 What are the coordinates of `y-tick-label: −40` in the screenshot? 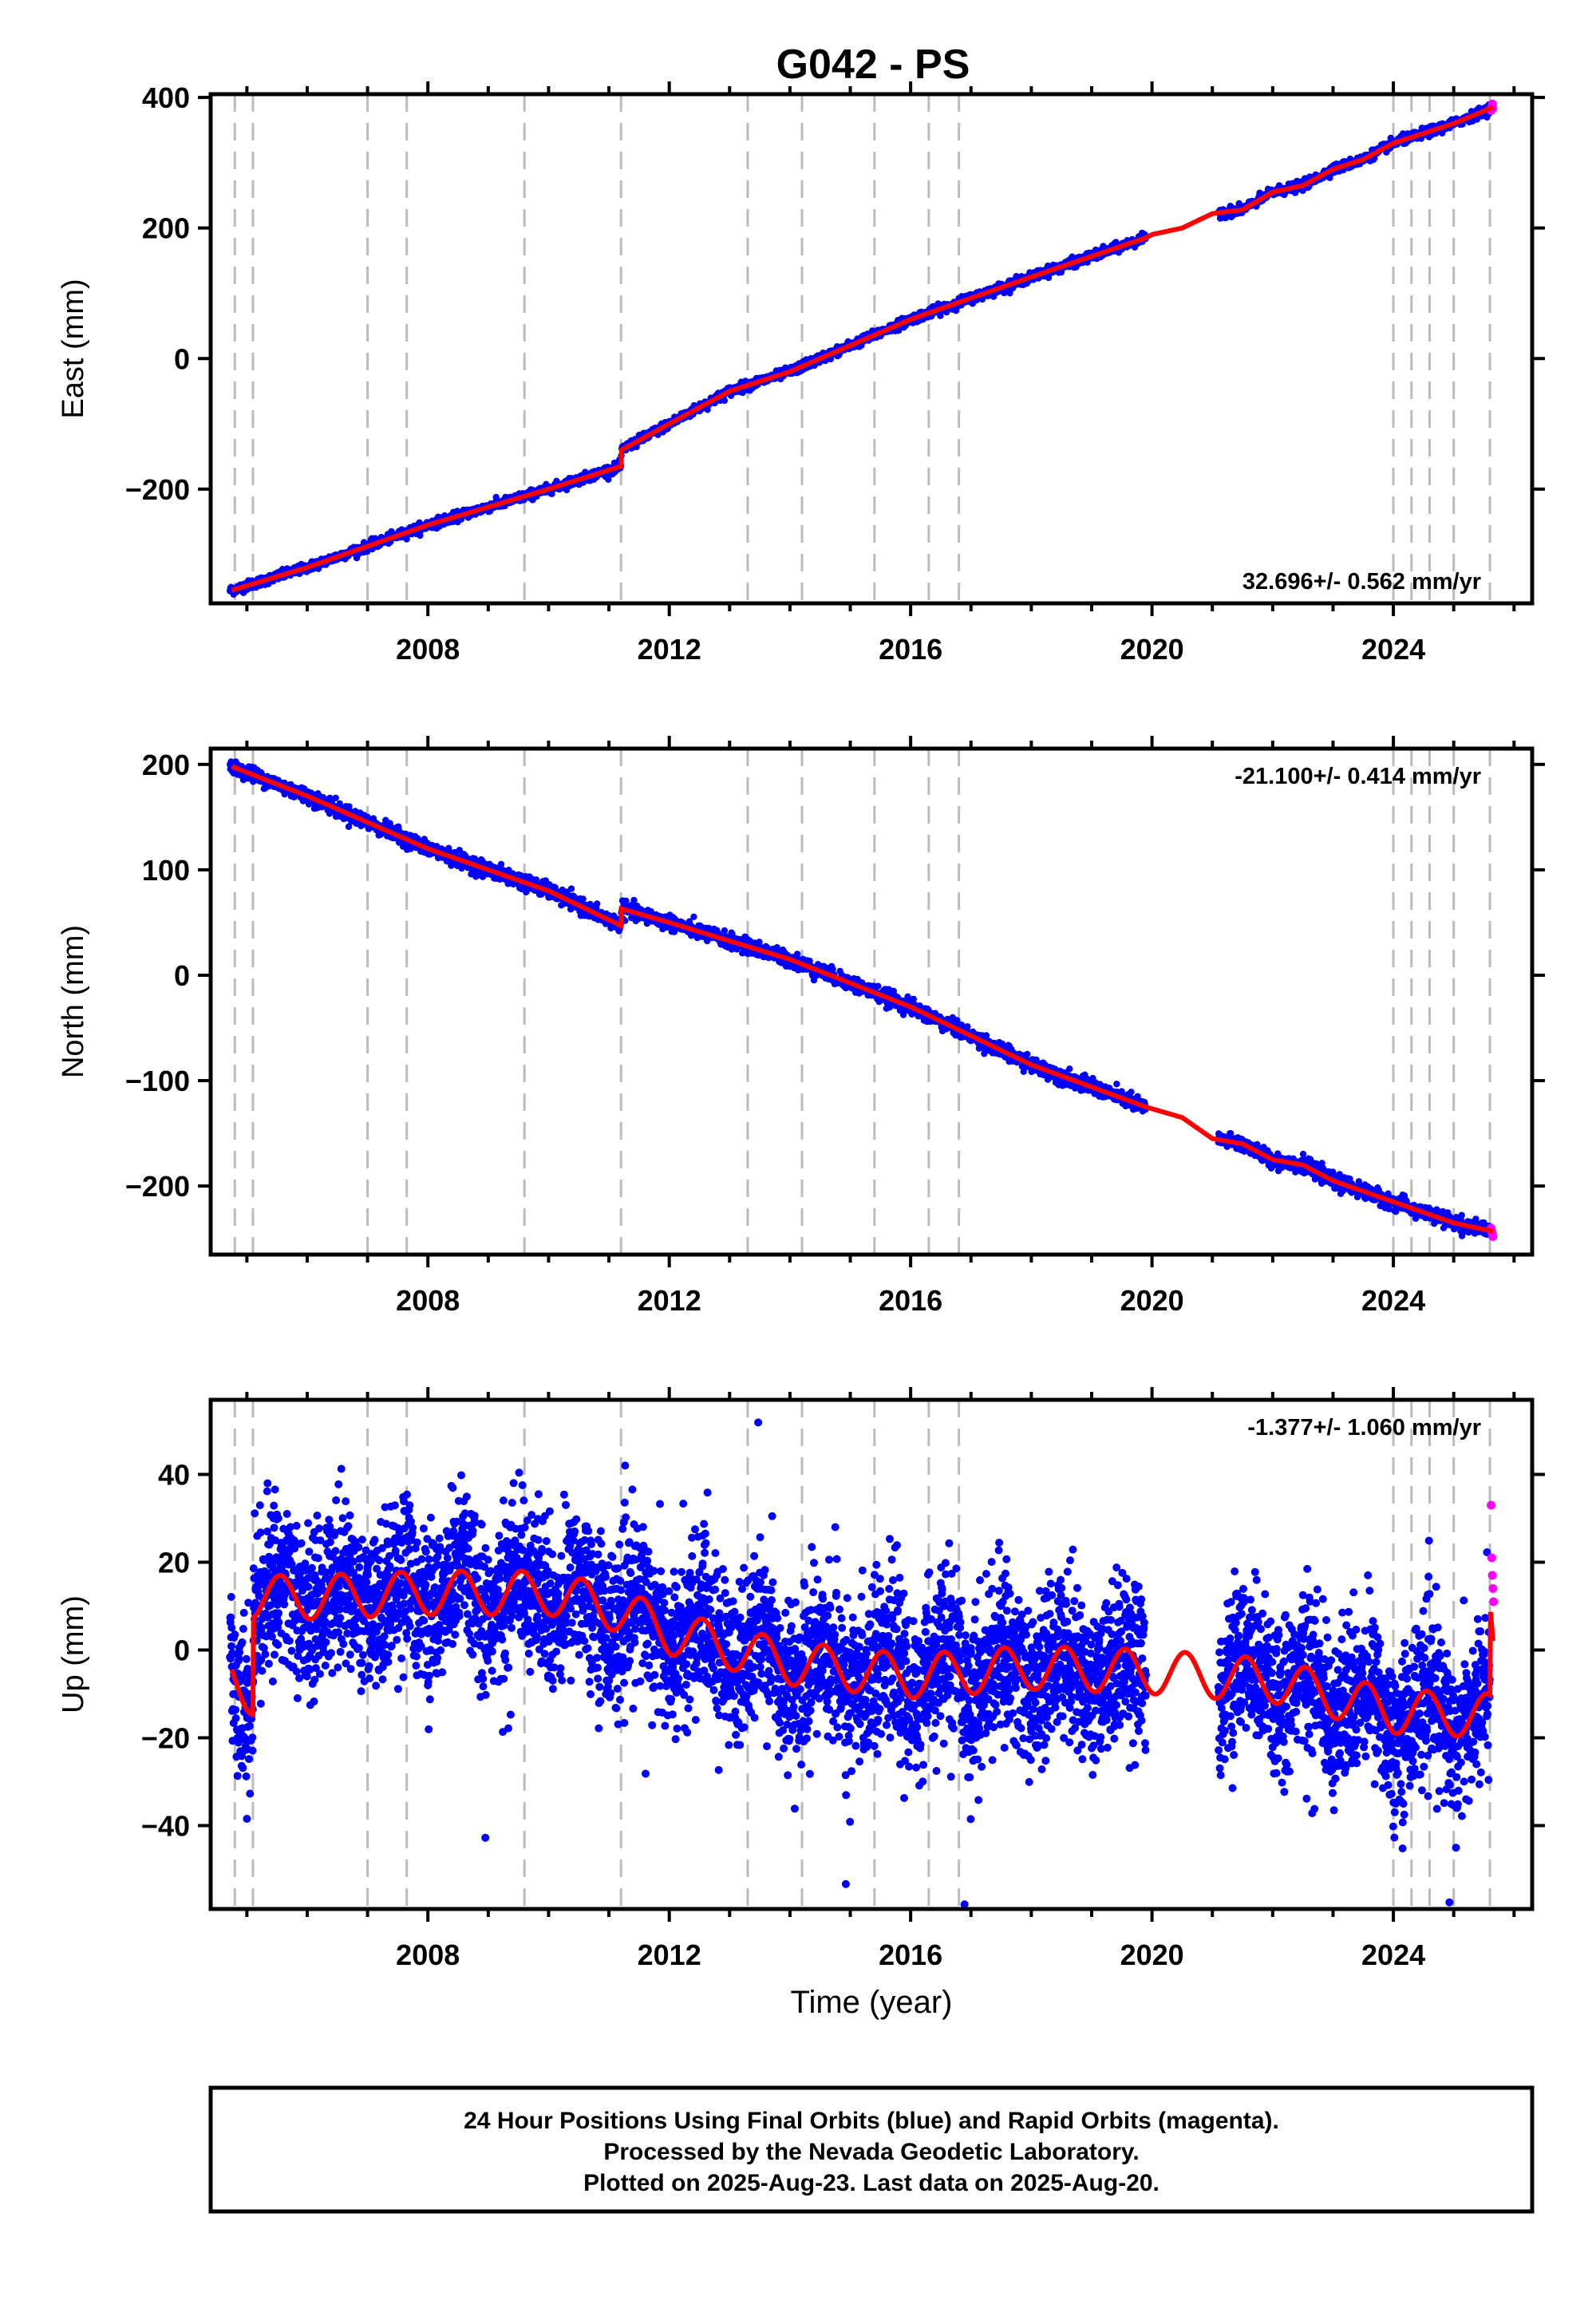 It's located at (165, 1826).